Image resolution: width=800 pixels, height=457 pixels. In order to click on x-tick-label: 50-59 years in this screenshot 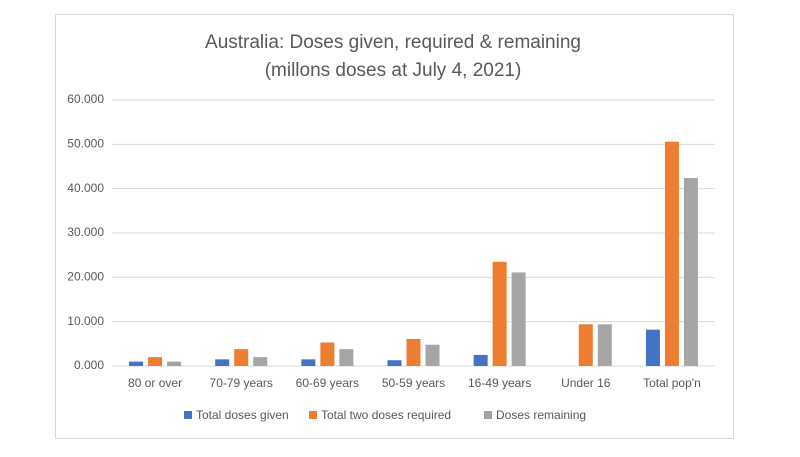, I will do `click(413, 383)`.